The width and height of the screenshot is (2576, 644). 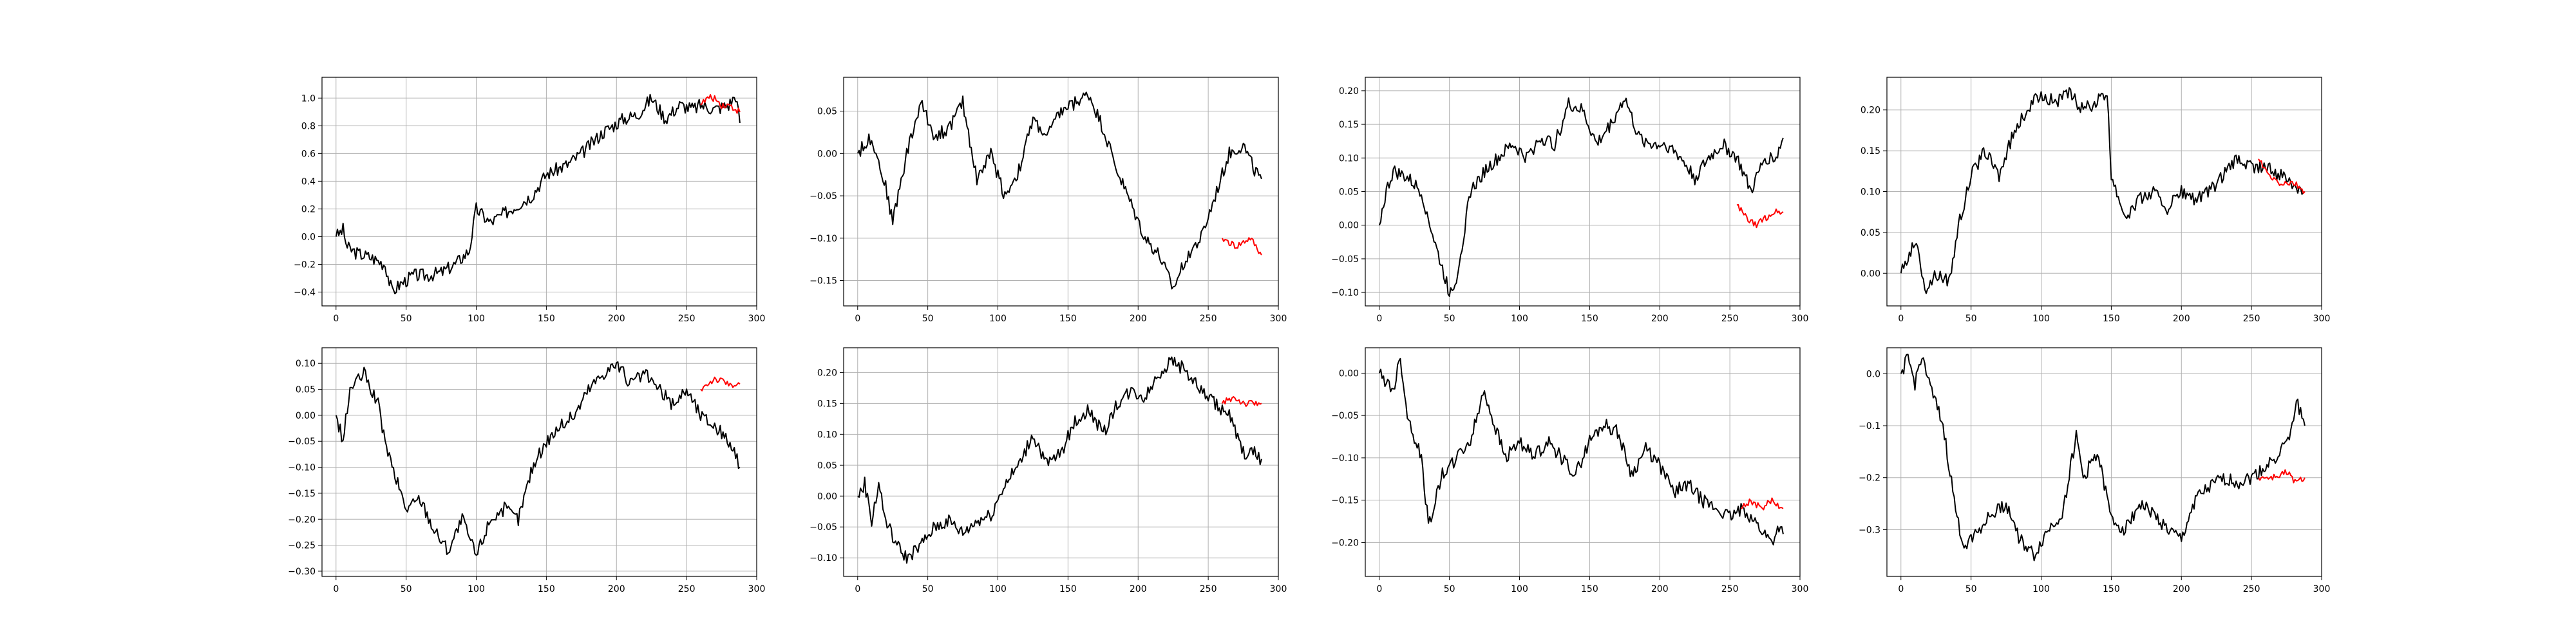 I want to click on chart-panel-8: 0 50 100 150 200 250 300 −0.3 −0.2 −0.1 0.0, so click(x=2094, y=470).